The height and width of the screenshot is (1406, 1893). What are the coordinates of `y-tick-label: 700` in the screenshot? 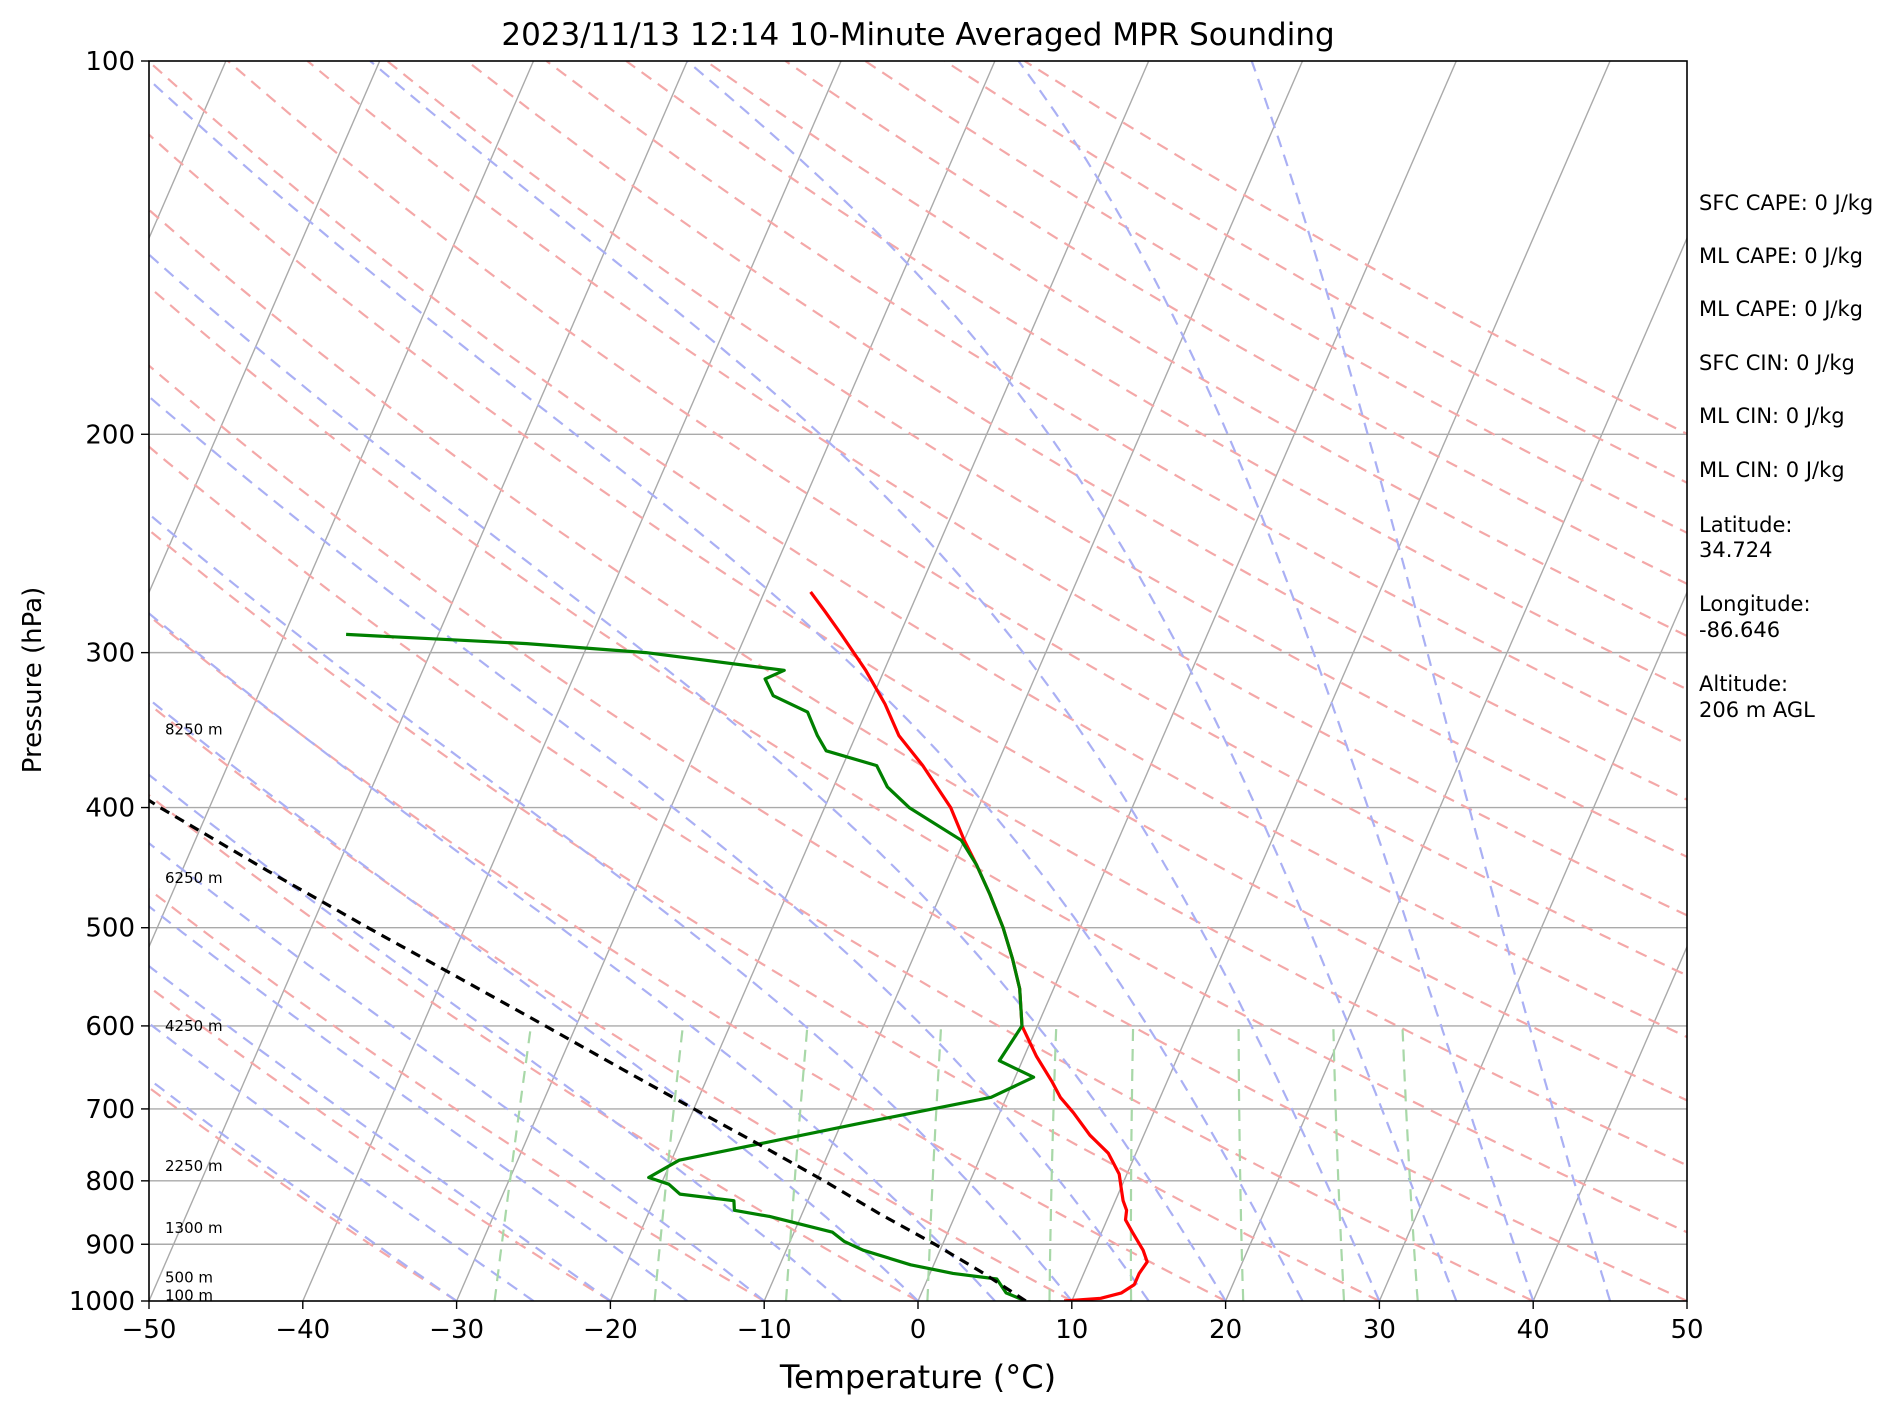 It's located at (110, 1110).